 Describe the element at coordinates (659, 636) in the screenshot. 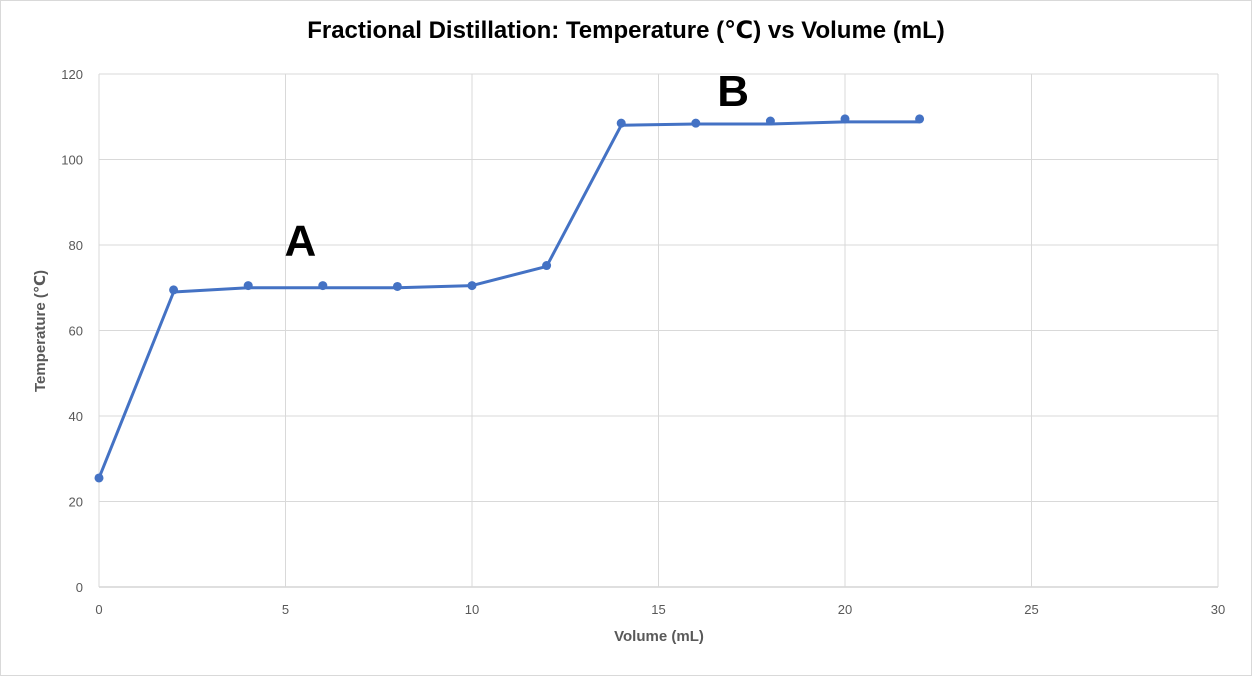

I see `x-axis-label: Volume (mL)` at that location.